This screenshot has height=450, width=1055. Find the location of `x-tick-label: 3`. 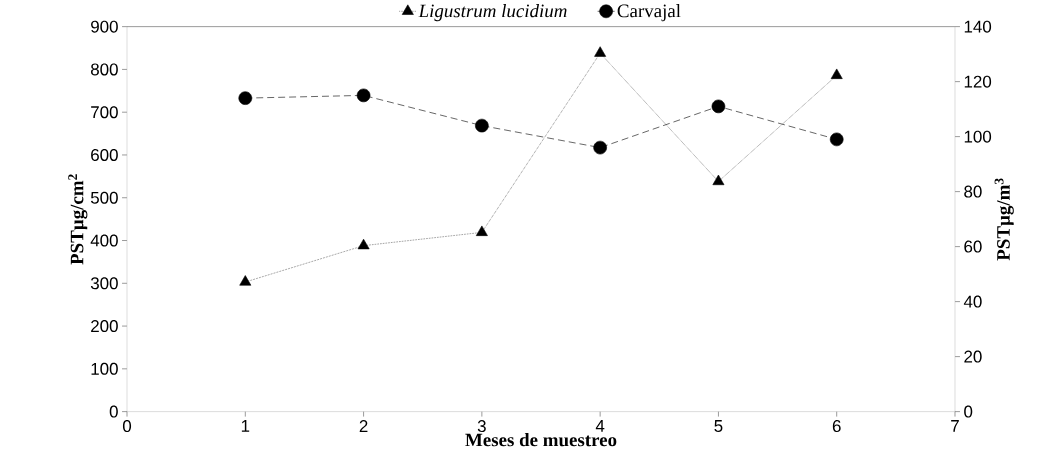

x-tick-label: 3 is located at coordinates (481, 426).